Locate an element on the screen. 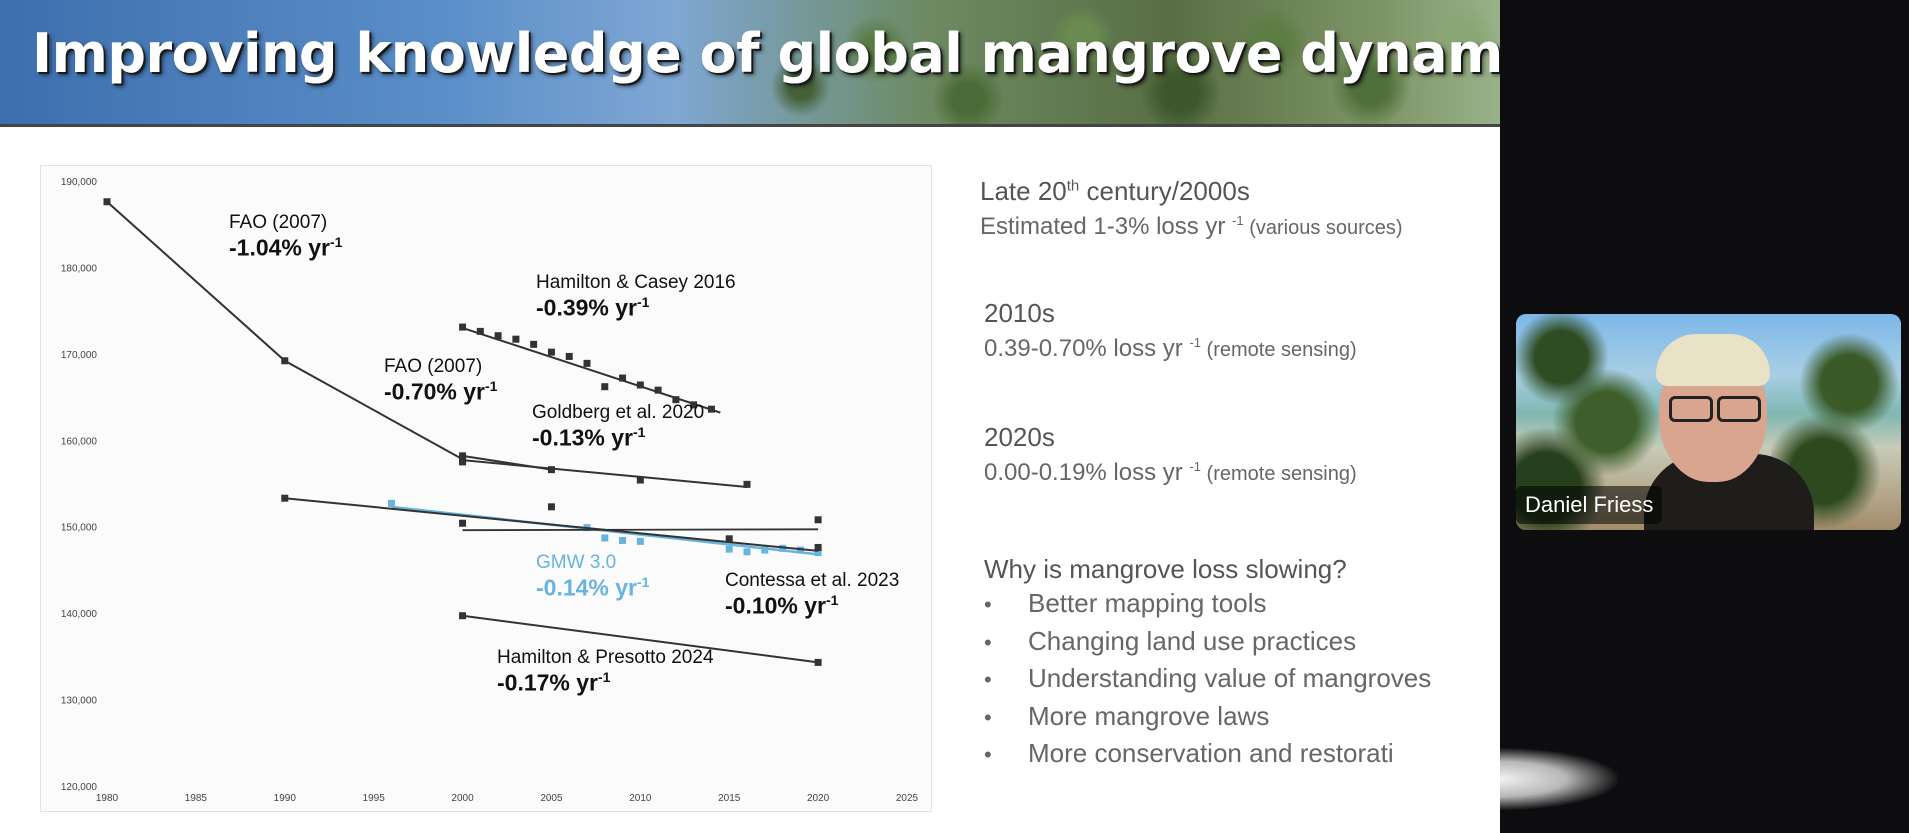 Image resolution: width=1909 pixels, height=833 pixels. x-tick-label: 1980 is located at coordinates (107, 798).